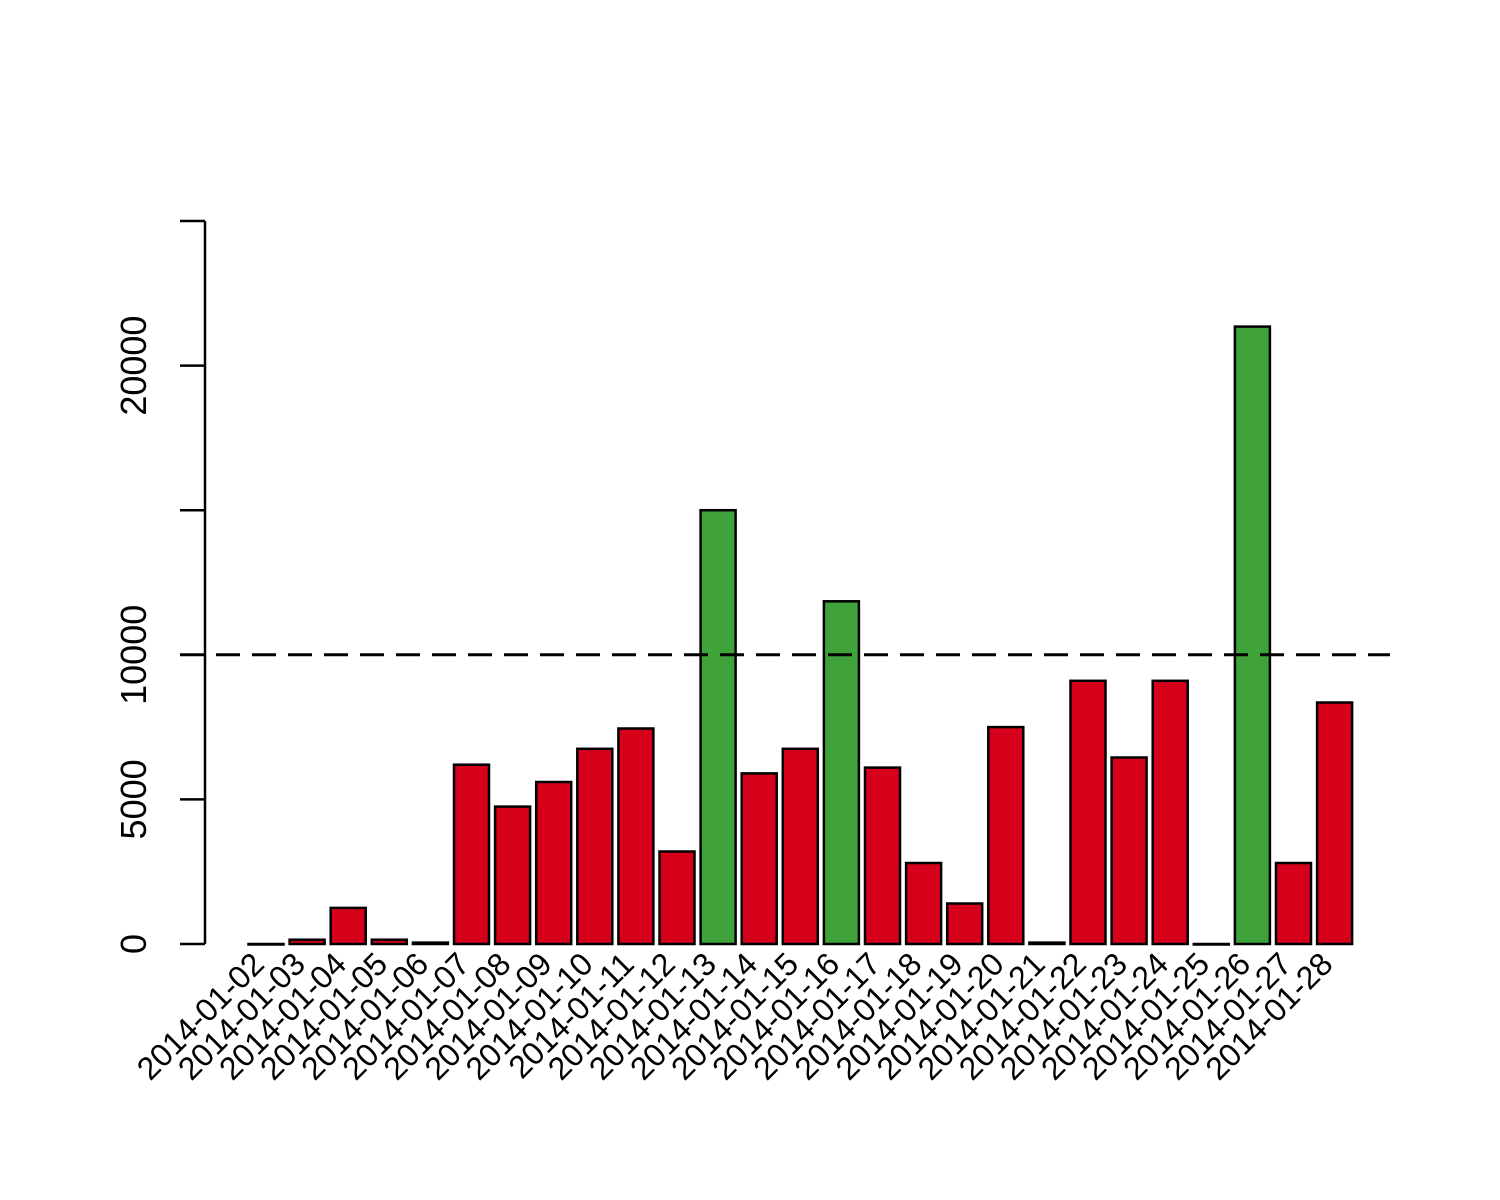  I want to click on y-tick-label: 20000, so click(133, 366).